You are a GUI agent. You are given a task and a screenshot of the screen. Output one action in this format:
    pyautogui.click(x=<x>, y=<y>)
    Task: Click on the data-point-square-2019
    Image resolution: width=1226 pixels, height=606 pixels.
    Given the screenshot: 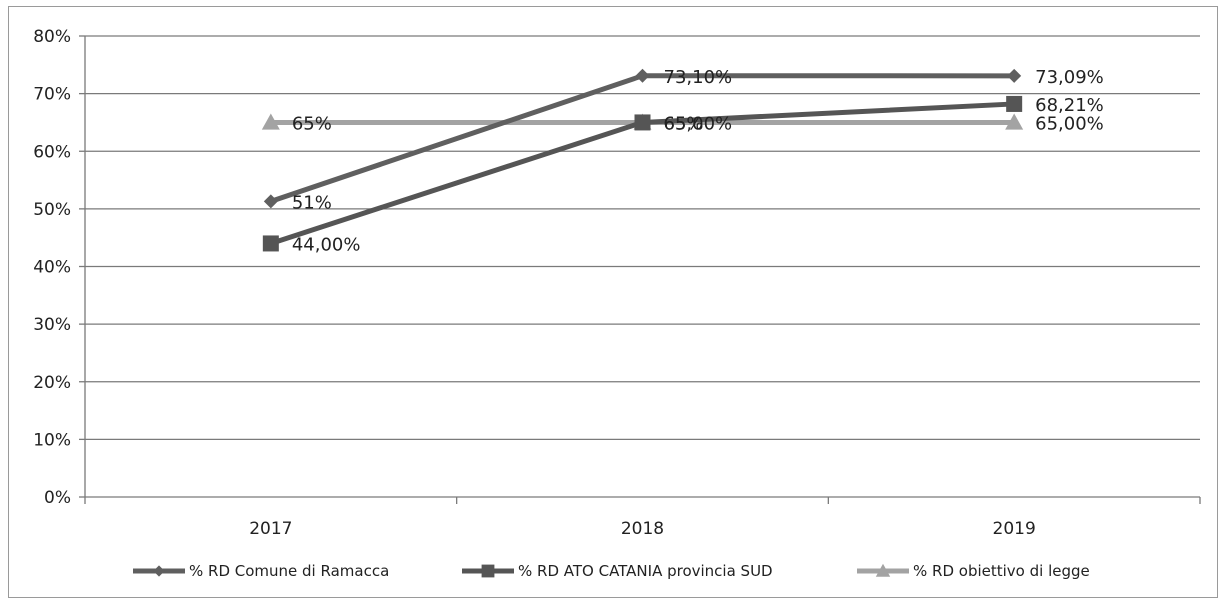 What is the action you would take?
    pyautogui.click(x=1014, y=103)
    